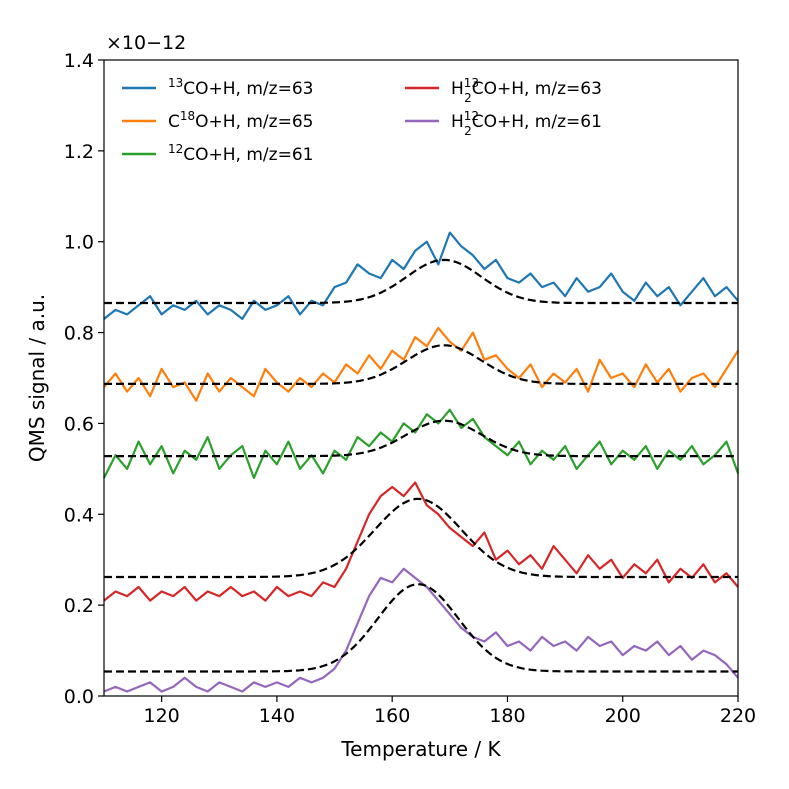 The height and width of the screenshot is (789, 789). I want to click on x-tick-label: 180, so click(507, 716).